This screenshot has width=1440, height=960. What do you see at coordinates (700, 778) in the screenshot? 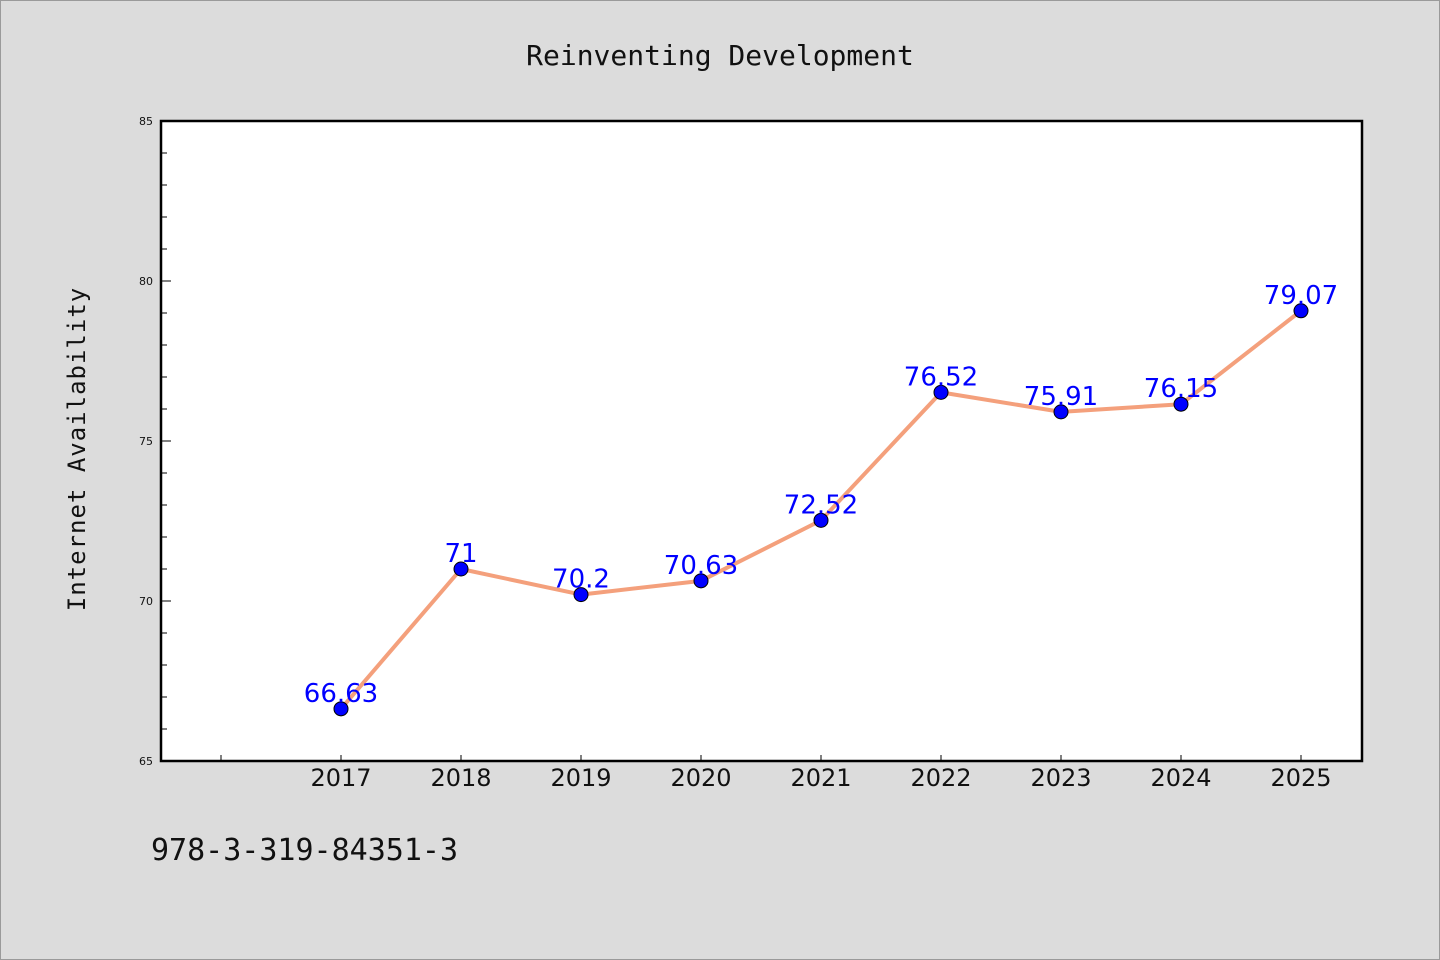
I see `x-tick-label: 2020` at bounding box center [700, 778].